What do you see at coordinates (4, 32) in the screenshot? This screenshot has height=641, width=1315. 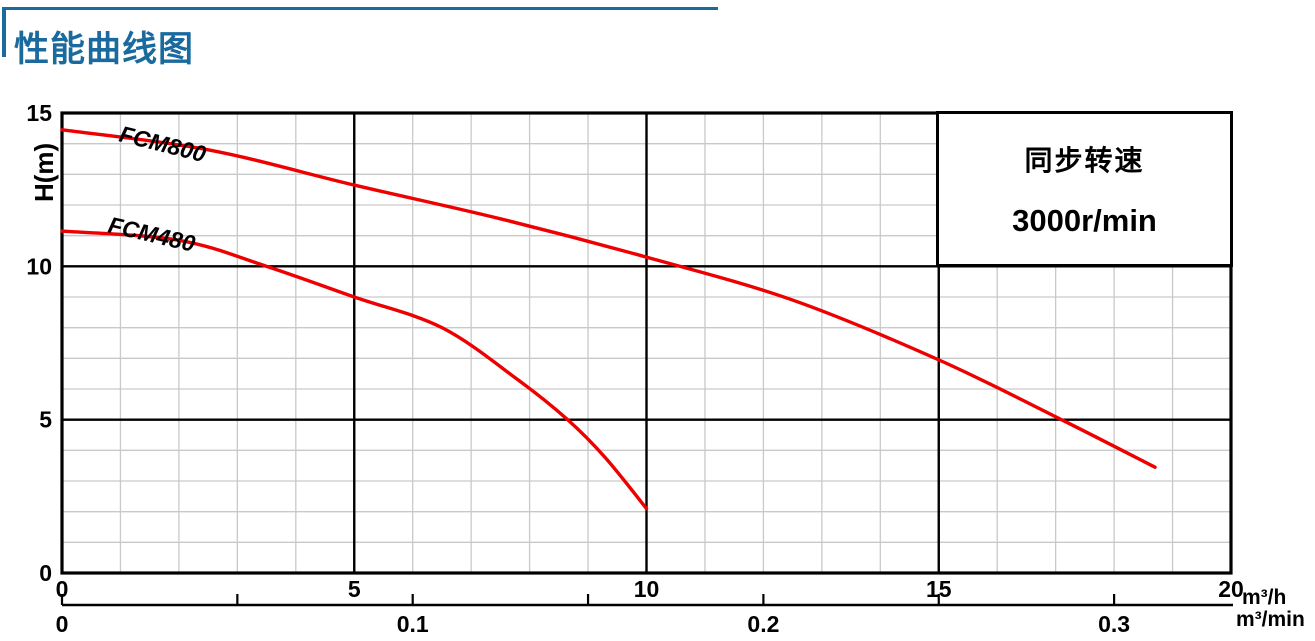 I see `header-accent-bar` at bounding box center [4, 32].